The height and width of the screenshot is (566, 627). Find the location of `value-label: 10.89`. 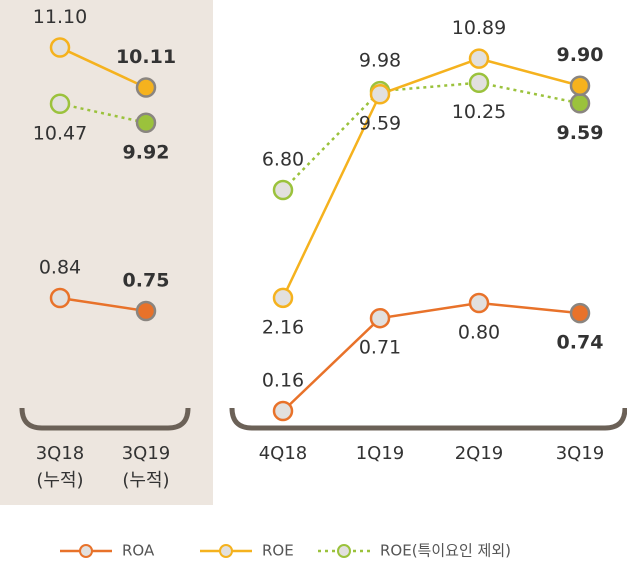

value-label: 10.89 is located at coordinates (479, 28).